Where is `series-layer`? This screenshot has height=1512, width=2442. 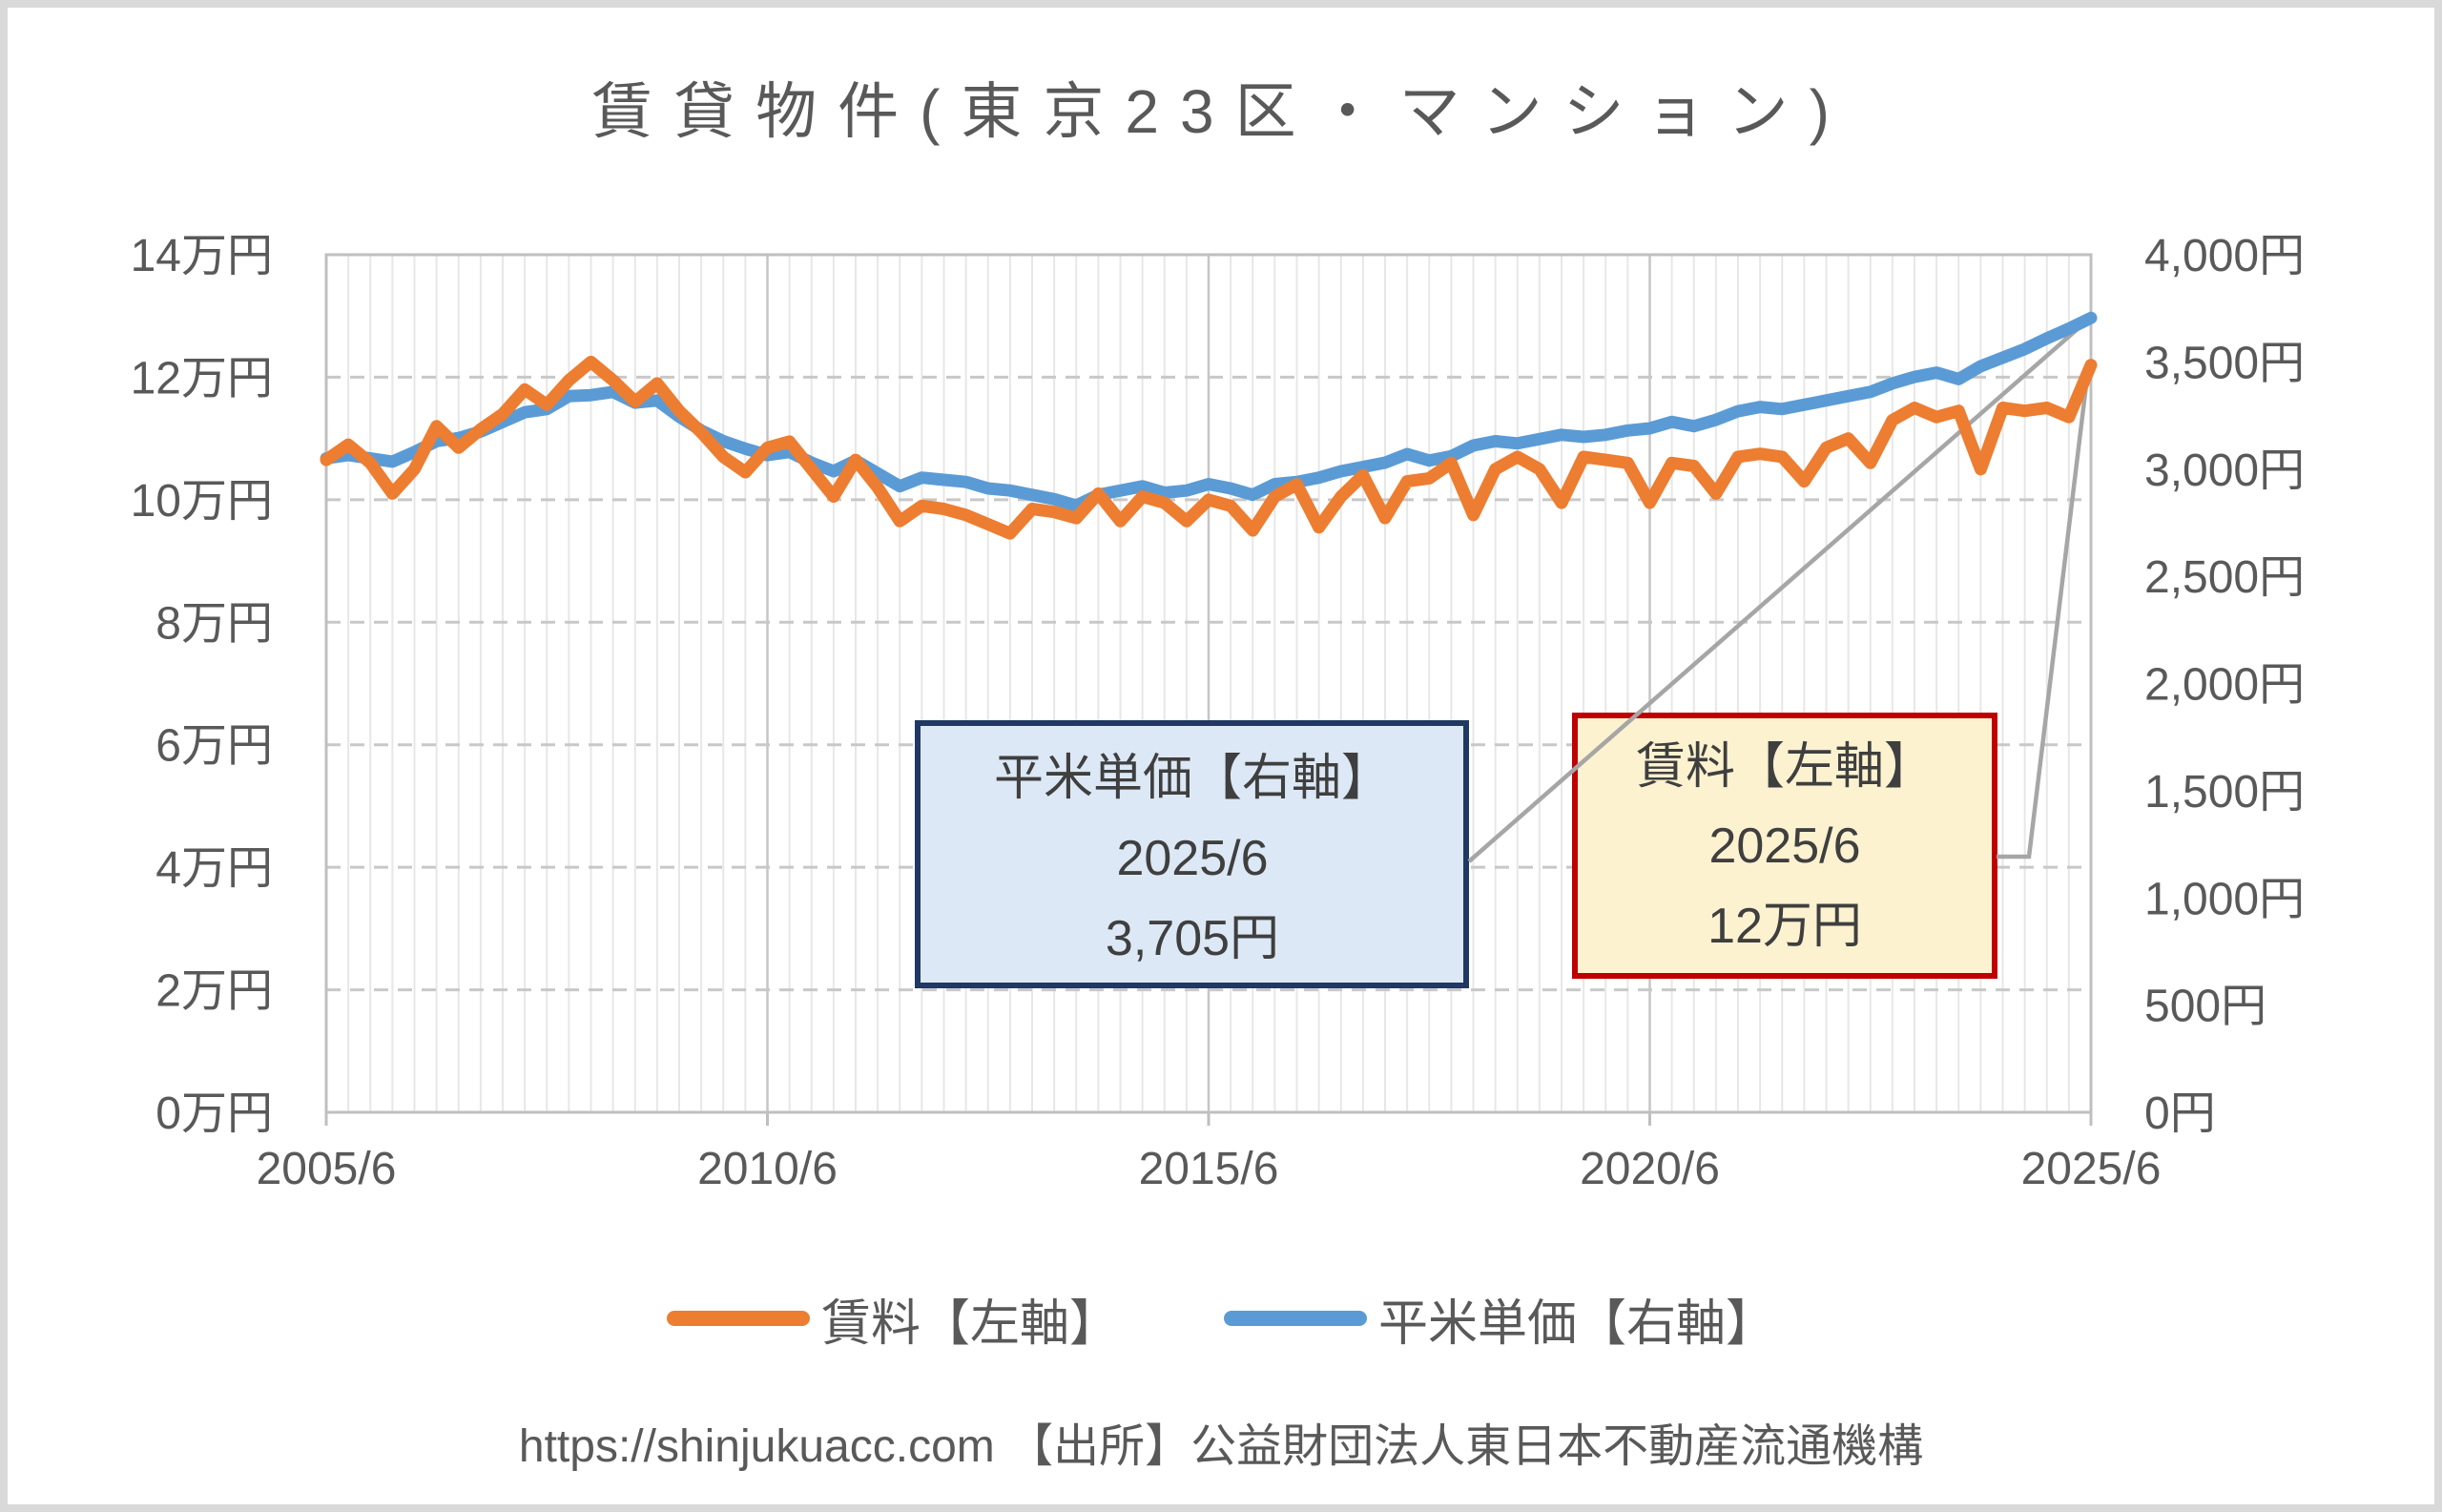 series-layer is located at coordinates (1209, 425).